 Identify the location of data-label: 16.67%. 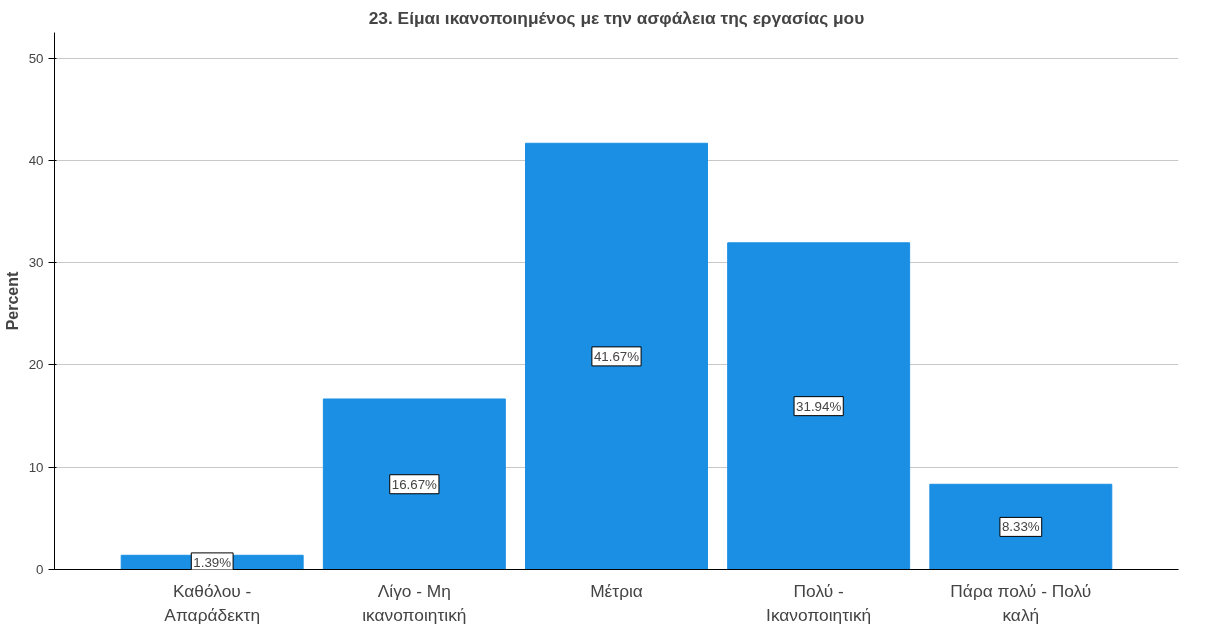
(414, 484).